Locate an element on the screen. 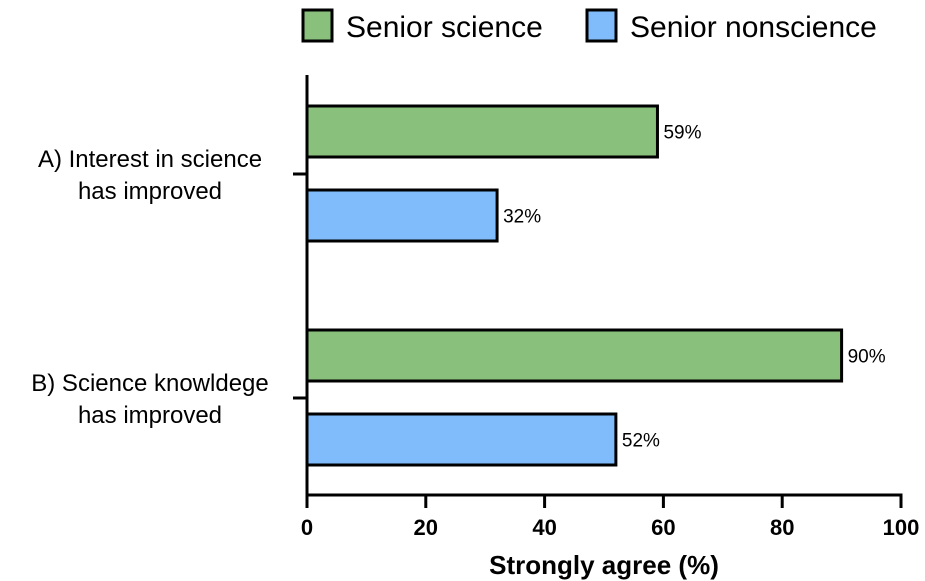  chart-legend: Senior science Senior nonscience is located at coordinates (589, 26).